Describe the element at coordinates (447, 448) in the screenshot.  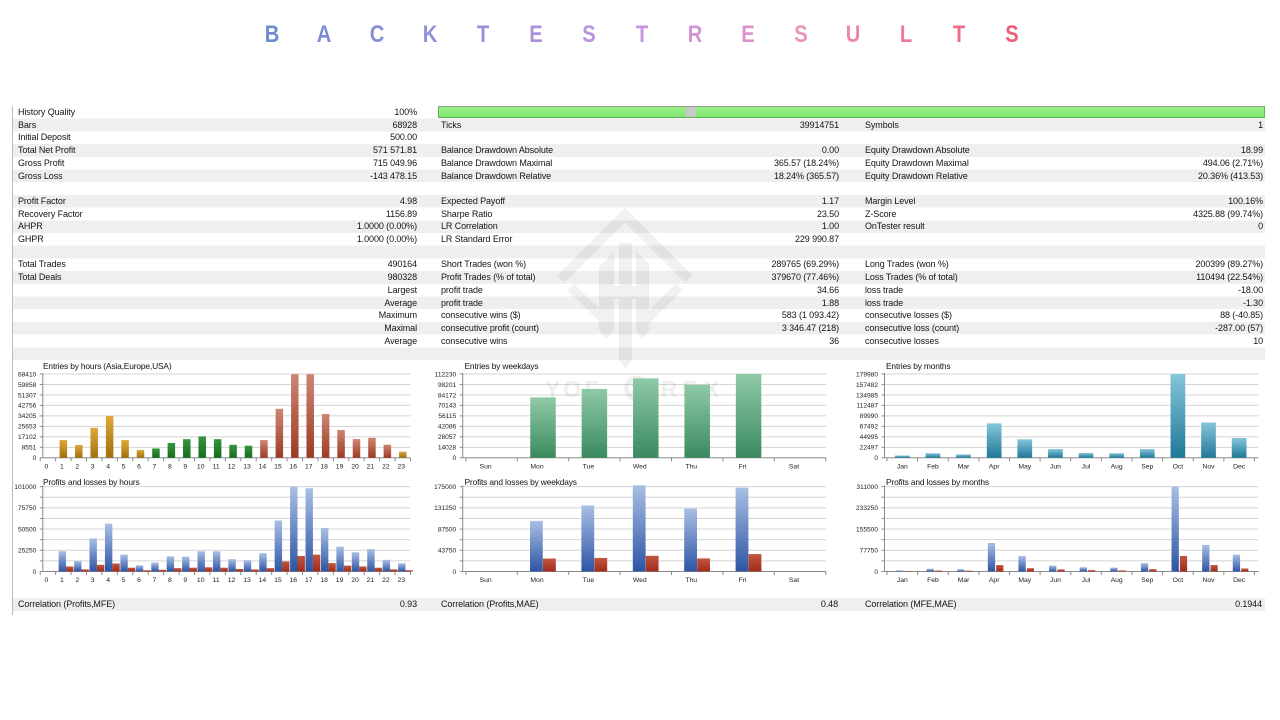
I see `svg-text: 14028` at that location.